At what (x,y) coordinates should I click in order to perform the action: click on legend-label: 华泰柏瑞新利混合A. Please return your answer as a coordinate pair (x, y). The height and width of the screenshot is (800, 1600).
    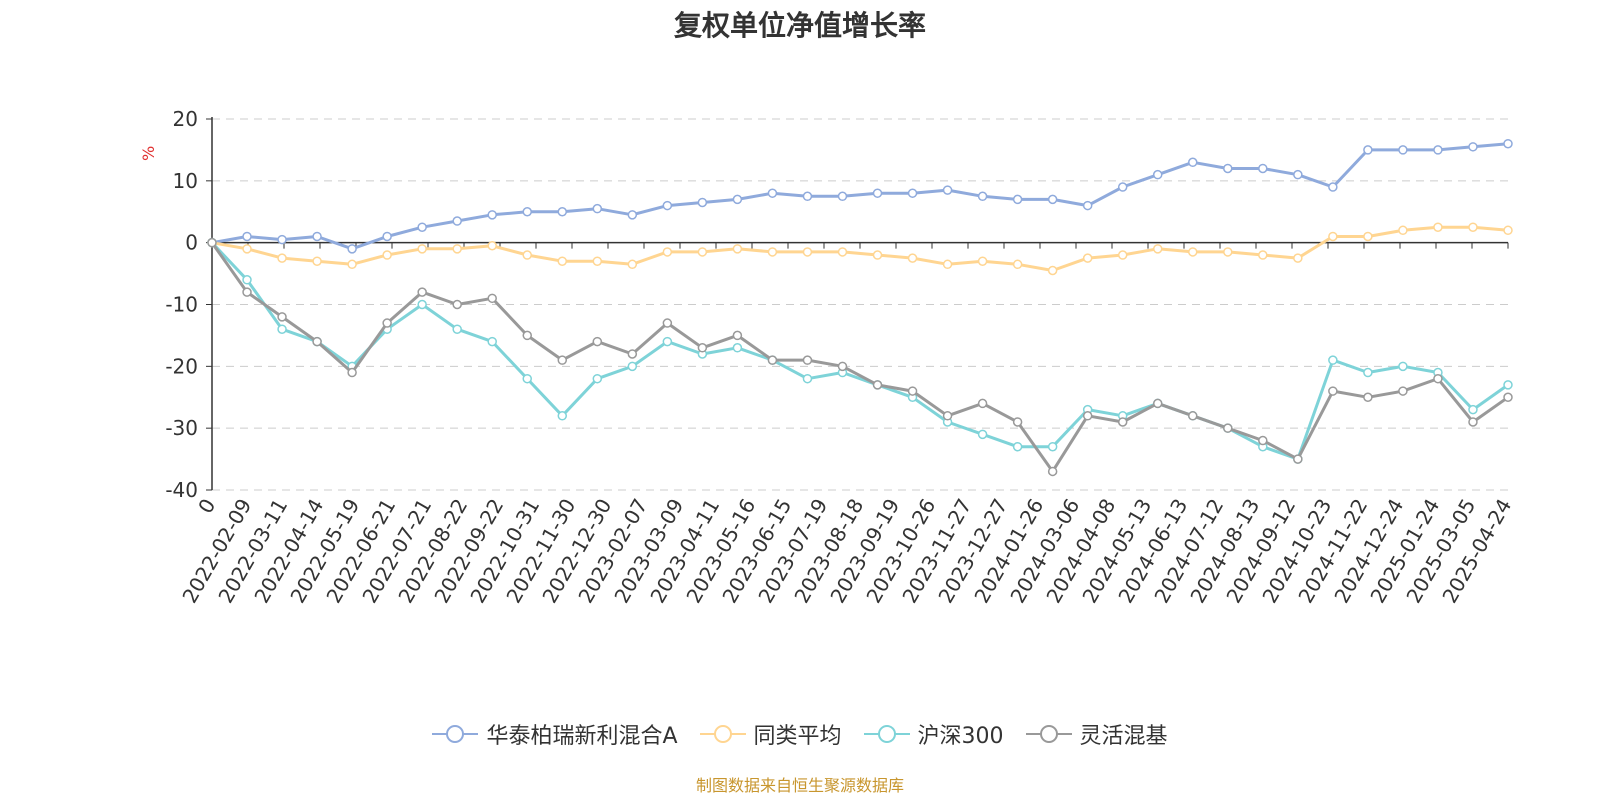
    Looking at the image, I should click on (582, 736).